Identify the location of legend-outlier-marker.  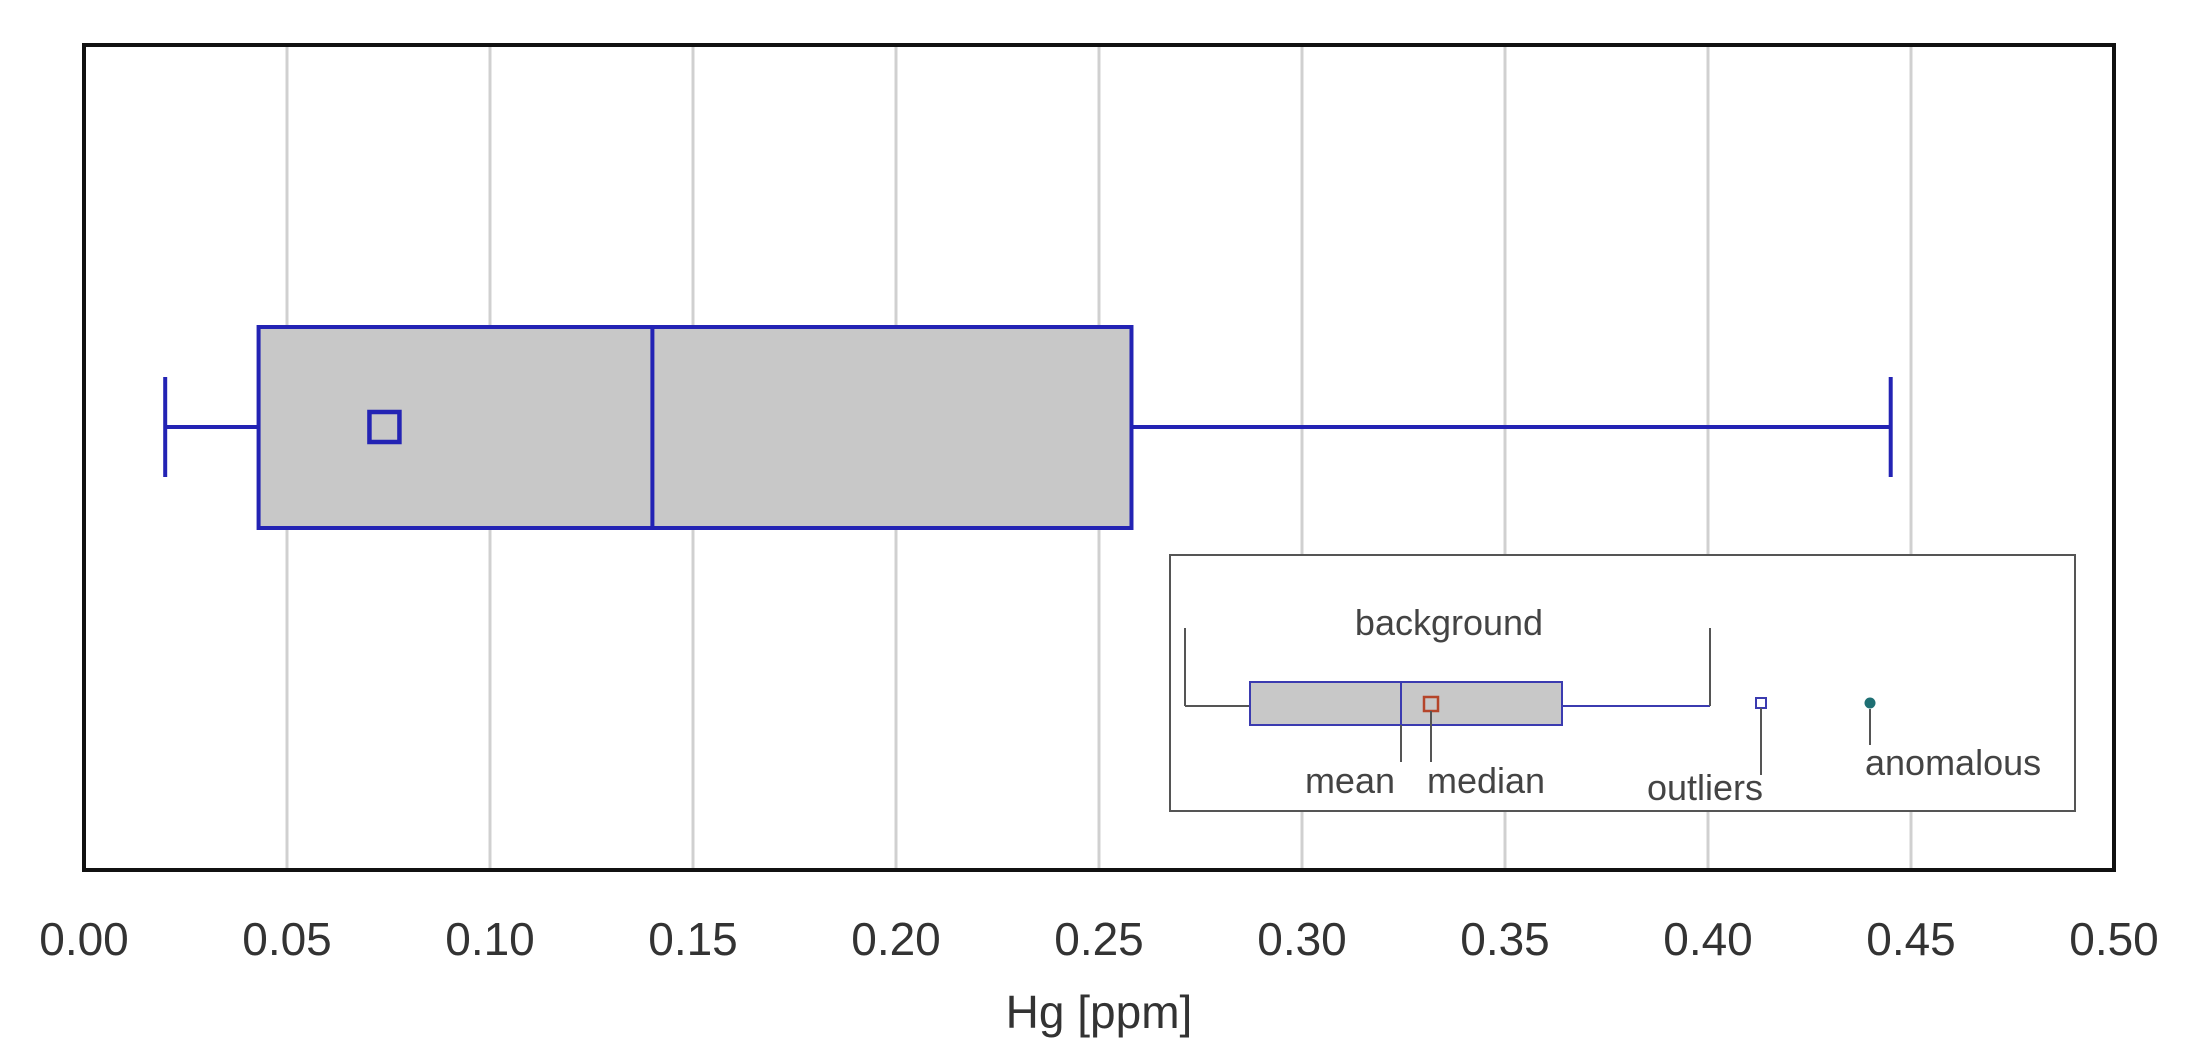
(1761, 703).